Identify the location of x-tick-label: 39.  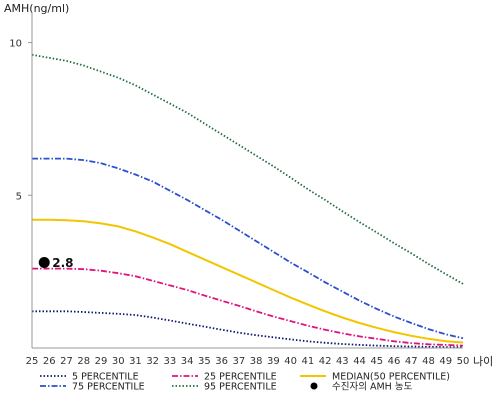
(273, 361).